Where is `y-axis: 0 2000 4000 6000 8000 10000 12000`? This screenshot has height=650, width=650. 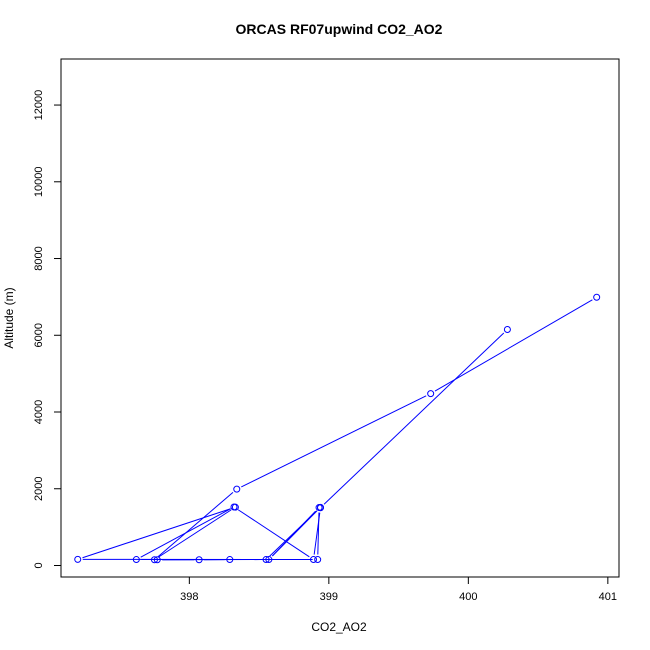
y-axis: 0 2000 4000 6000 8000 10000 12000 is located at coordinates (47, 329).